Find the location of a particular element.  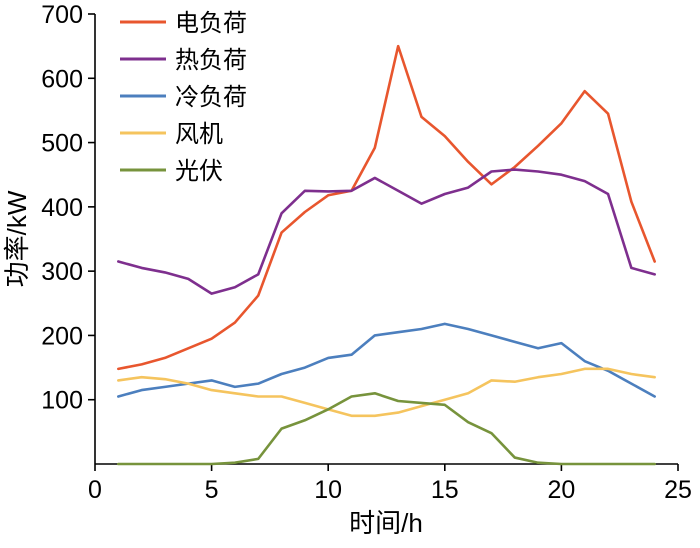

legend-item: 冷负荷 is located at coordinates (183, 97).